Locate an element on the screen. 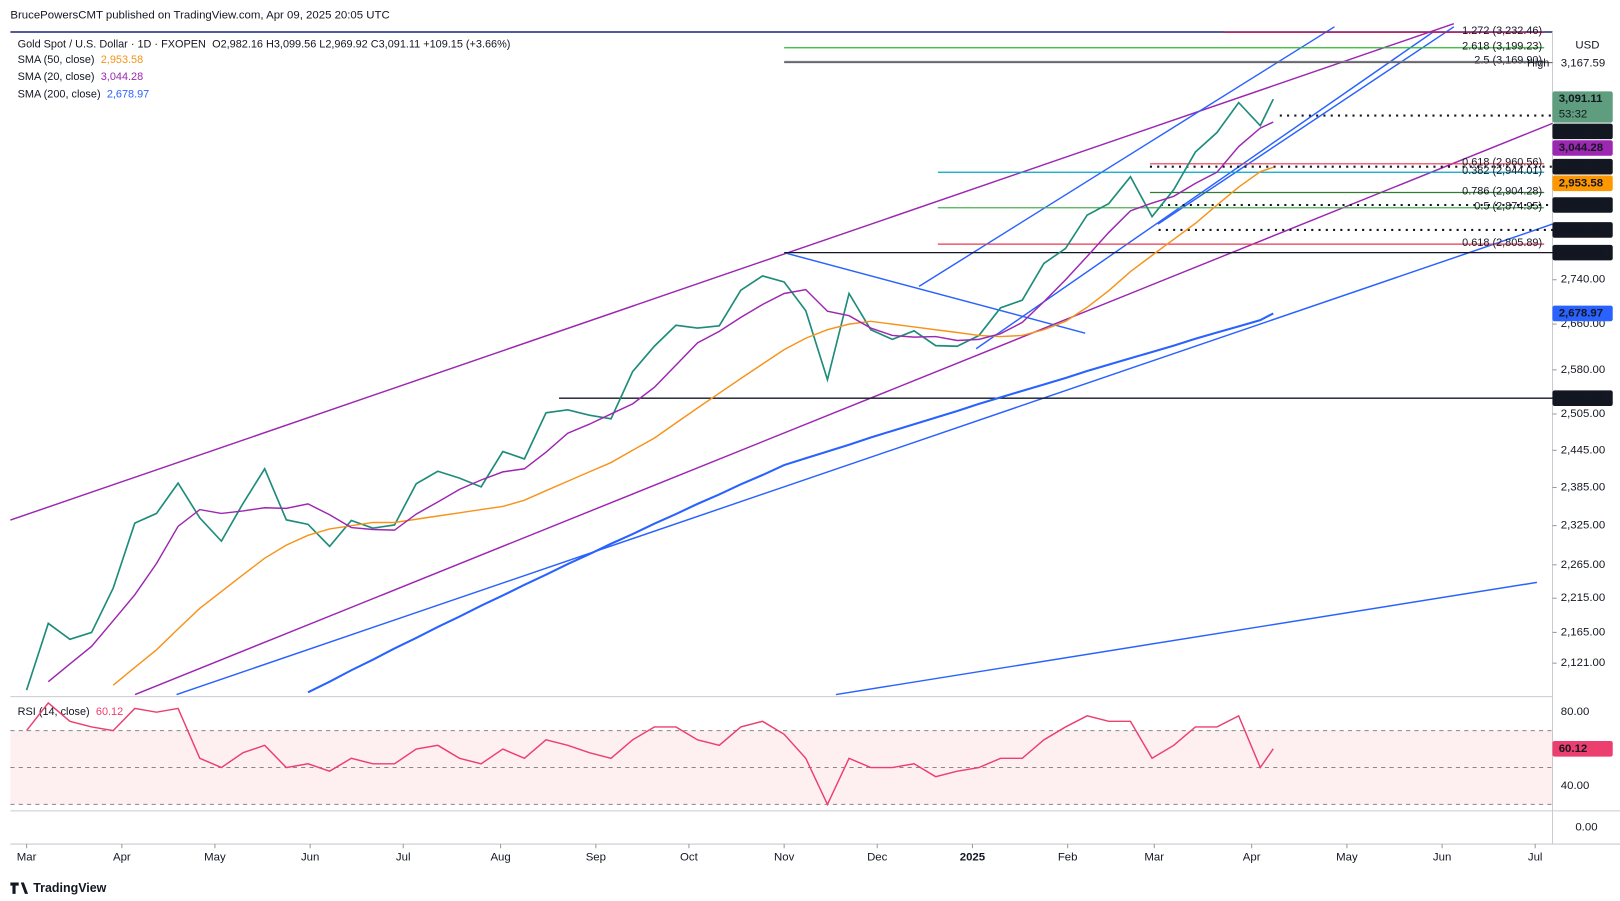 The image size is (1620, 901). empty-panel-tick: 0.00 is located at coordinates (1586, 827).